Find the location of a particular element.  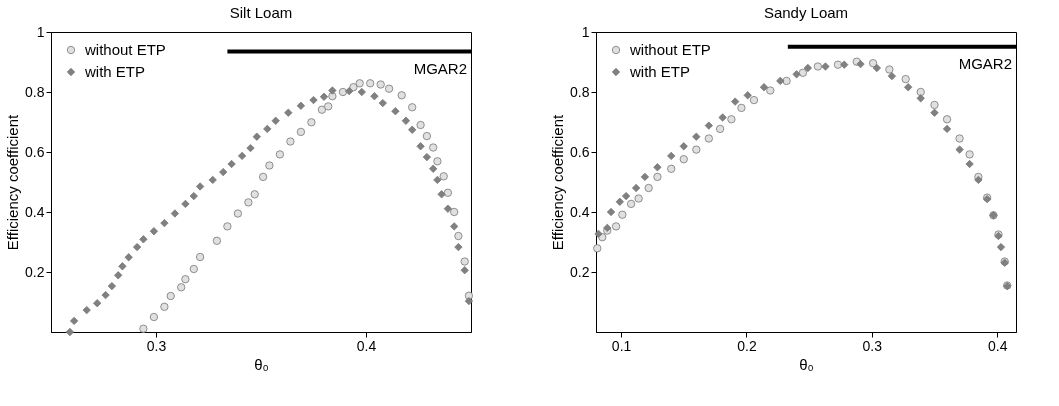

x-tick-label: 0.1 is located at coordinates (621, 345).